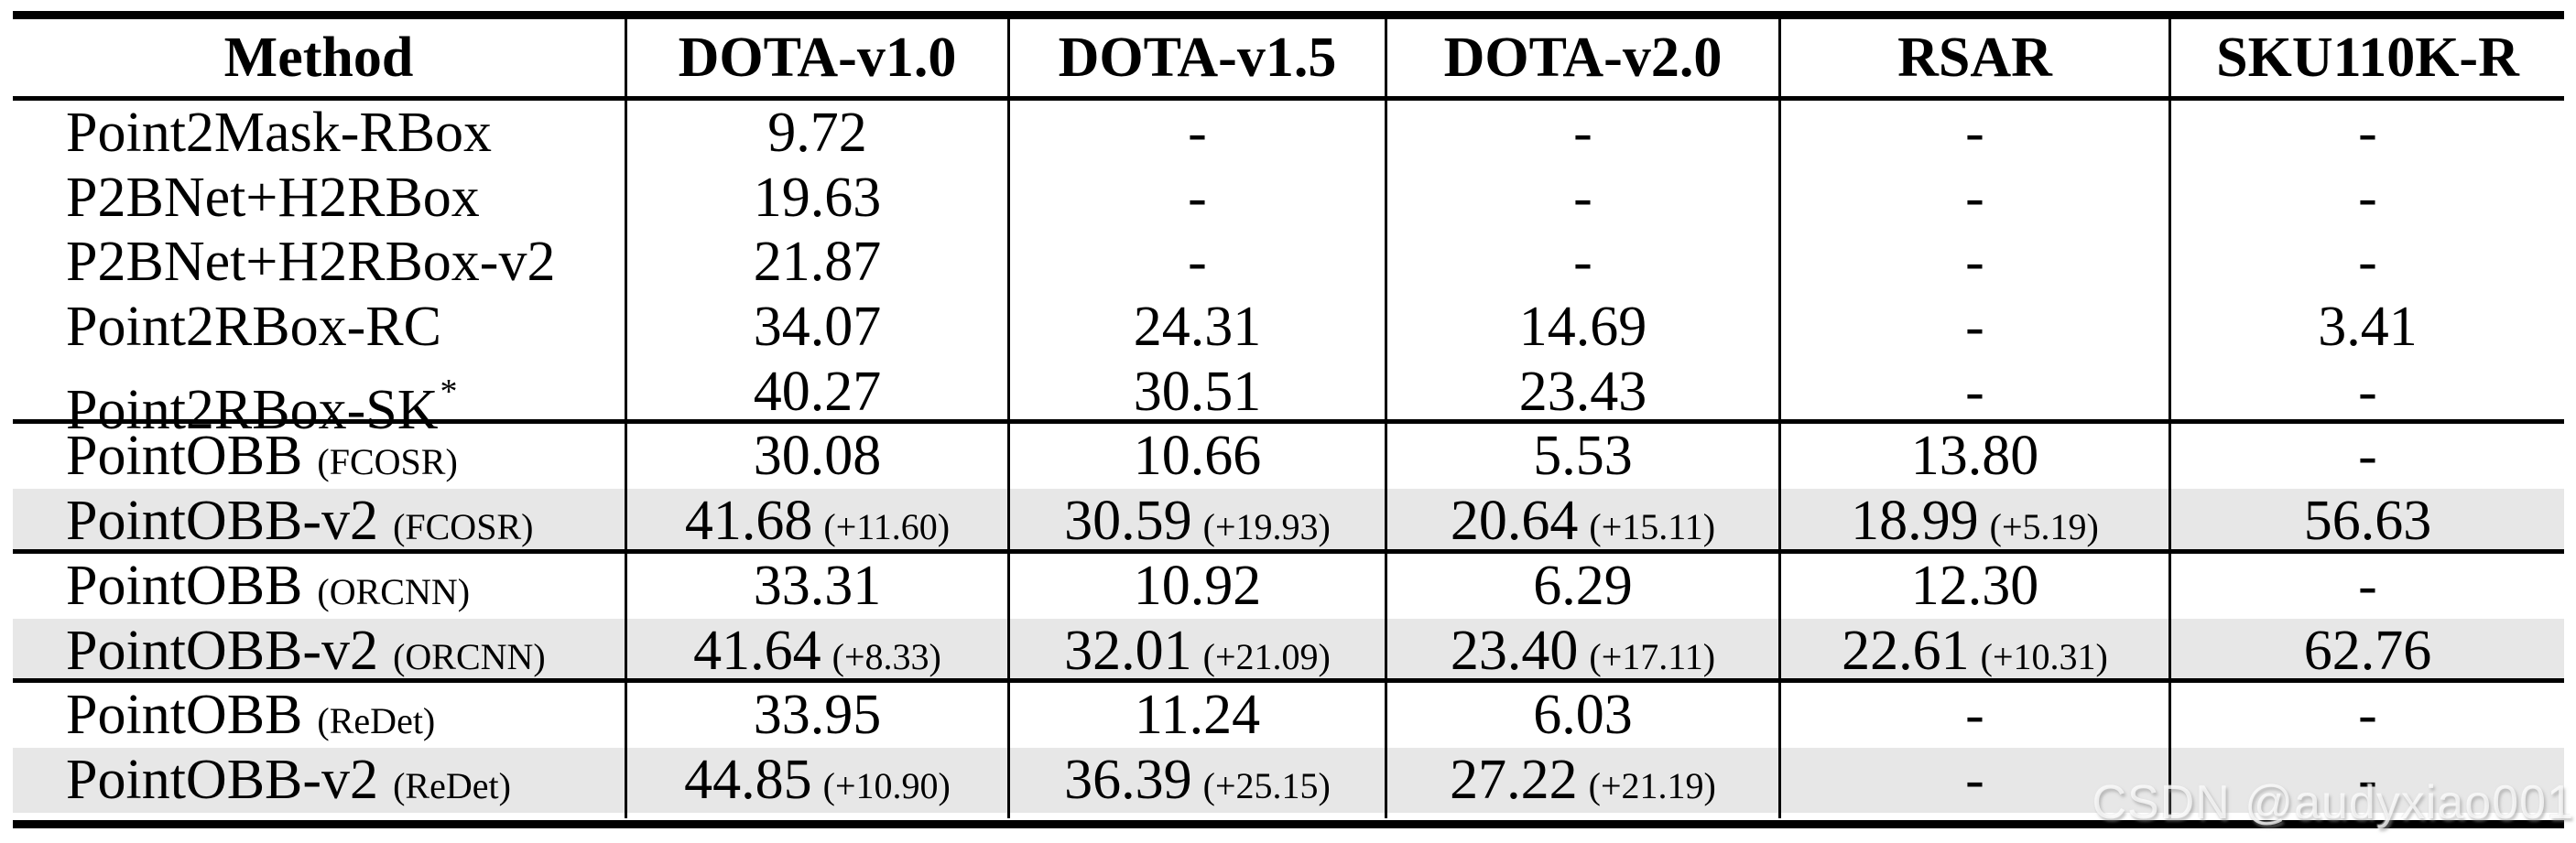 Image resolution: width=2576 pixels, height=843 pixels. I want to click on method-cell: PointOBB (FCOSR), so click(319, 459).